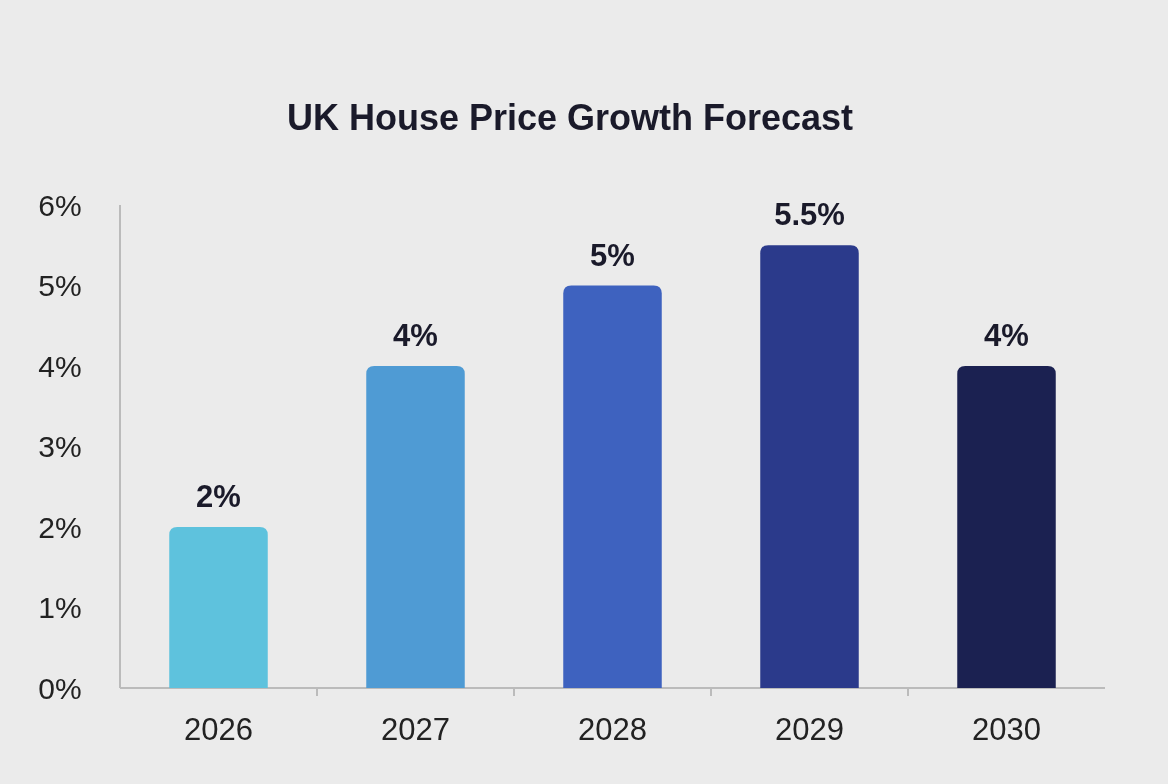 Image resolution: width=1168 pixels, height=784 pixels. What do you see at coordinates (1006, 729) in the screenshot?
I see `x-tick-label: 2030` at bounding box center [1006, 729].